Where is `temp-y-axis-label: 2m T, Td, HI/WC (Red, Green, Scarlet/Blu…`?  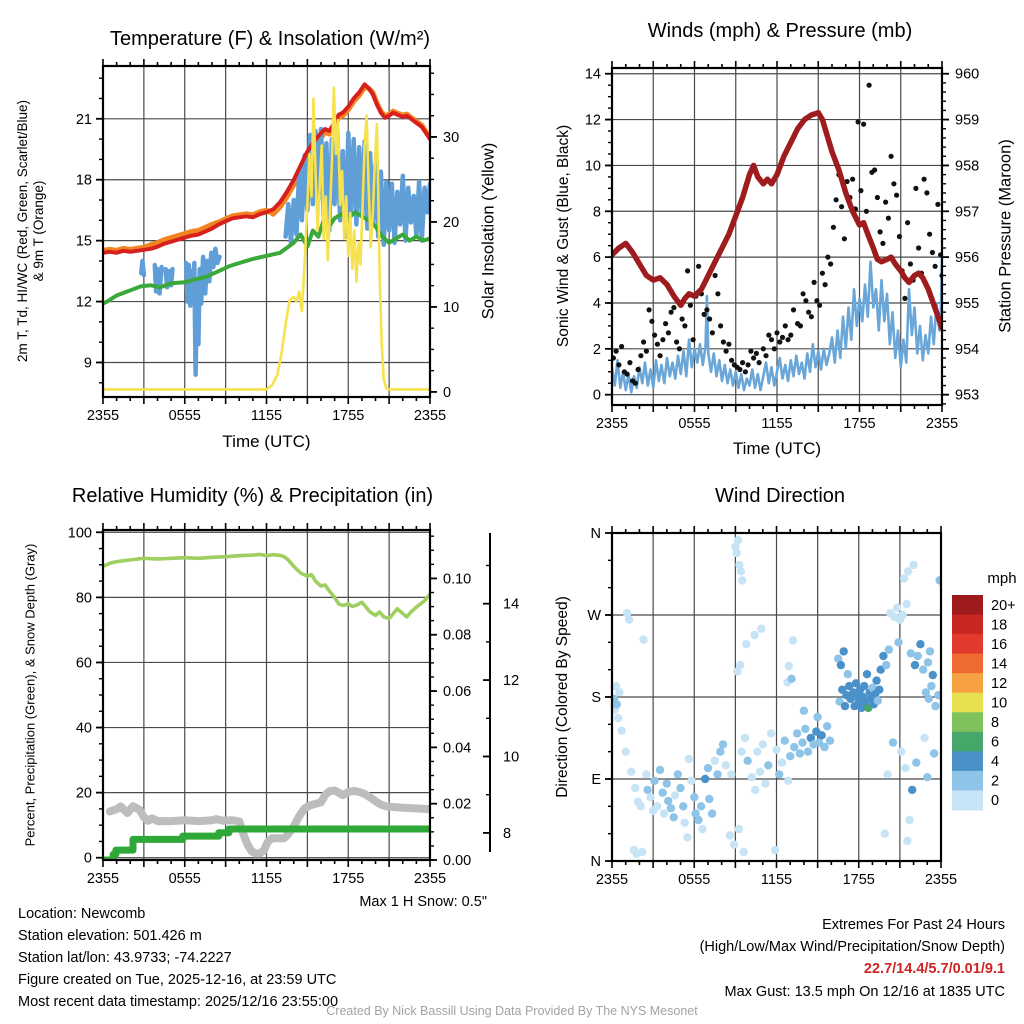 temp-y-axis-label: 2m T, Td, HI/WC (Red, Green, Scarlet/Blu… is located at coordinates (31, 231).